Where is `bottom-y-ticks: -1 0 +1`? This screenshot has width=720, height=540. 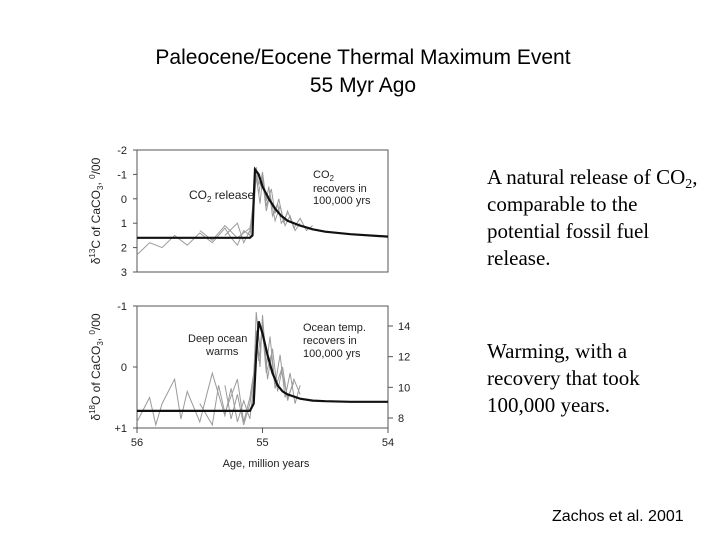
bottom-y-ticks: -1 0 +1 is located at coordinates (125, 368).